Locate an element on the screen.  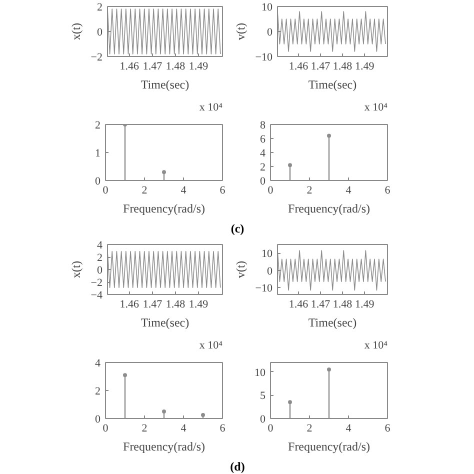
text: (c) is located at coordinates (237, 229).